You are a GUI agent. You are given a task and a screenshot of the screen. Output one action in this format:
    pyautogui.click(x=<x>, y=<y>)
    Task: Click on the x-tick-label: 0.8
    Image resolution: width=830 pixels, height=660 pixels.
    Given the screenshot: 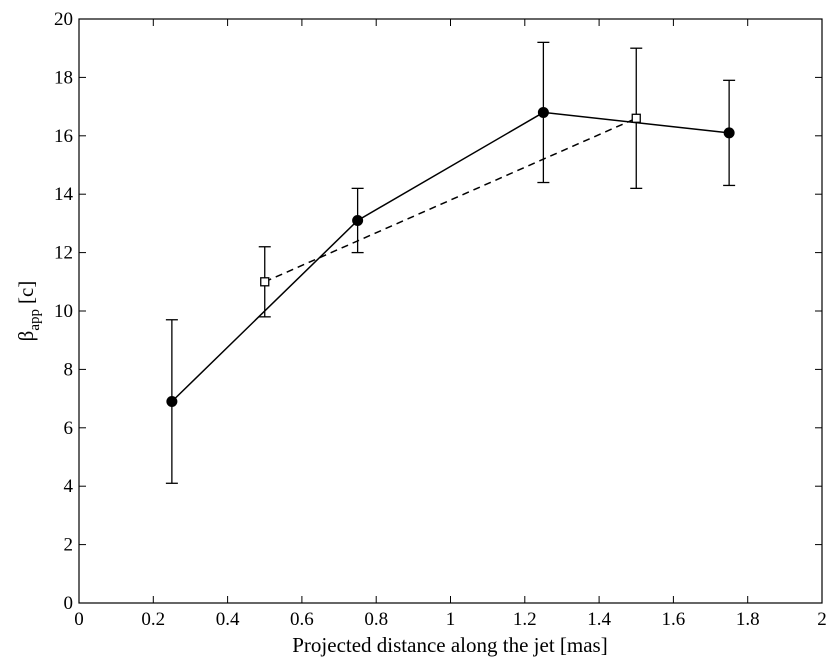 What is the action you would take?
    pyautogui.click(x=376, y=619)
    